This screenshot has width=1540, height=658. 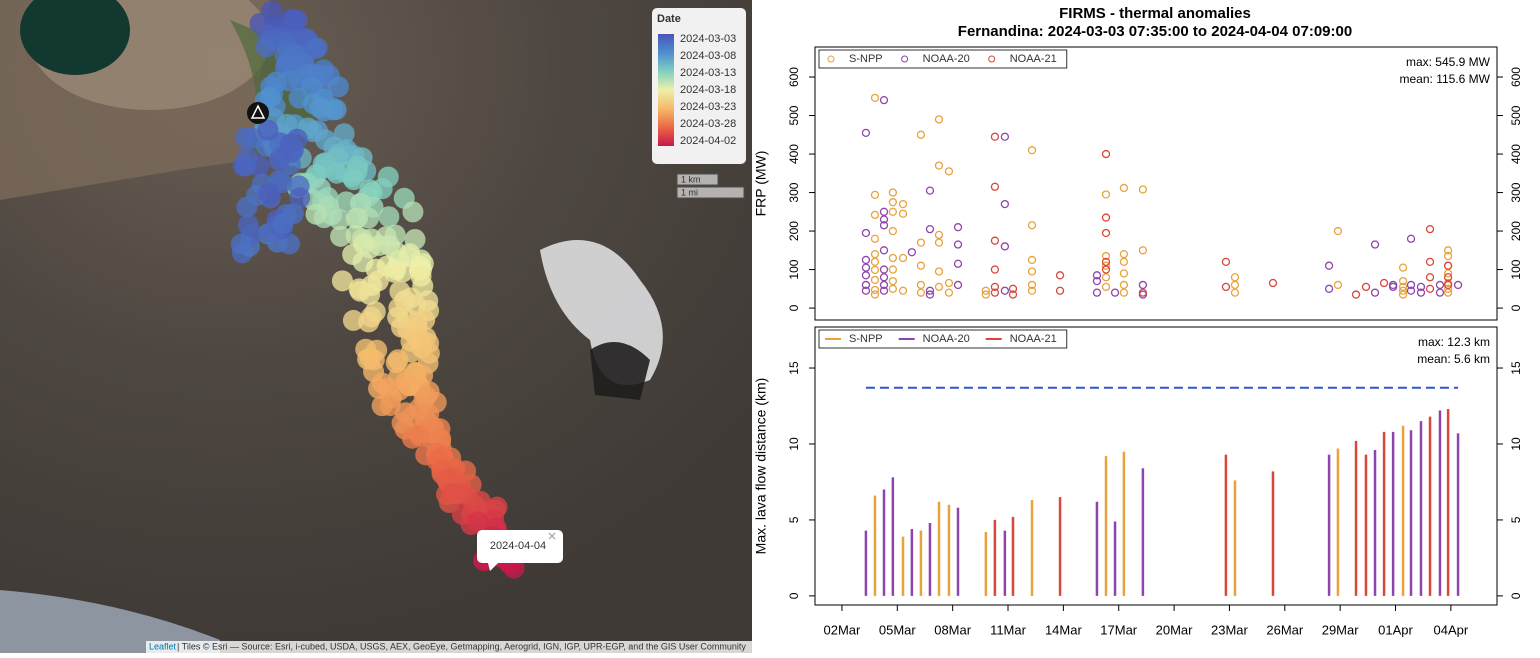 I want to click on attribution-box, so click(x=449, y=647).